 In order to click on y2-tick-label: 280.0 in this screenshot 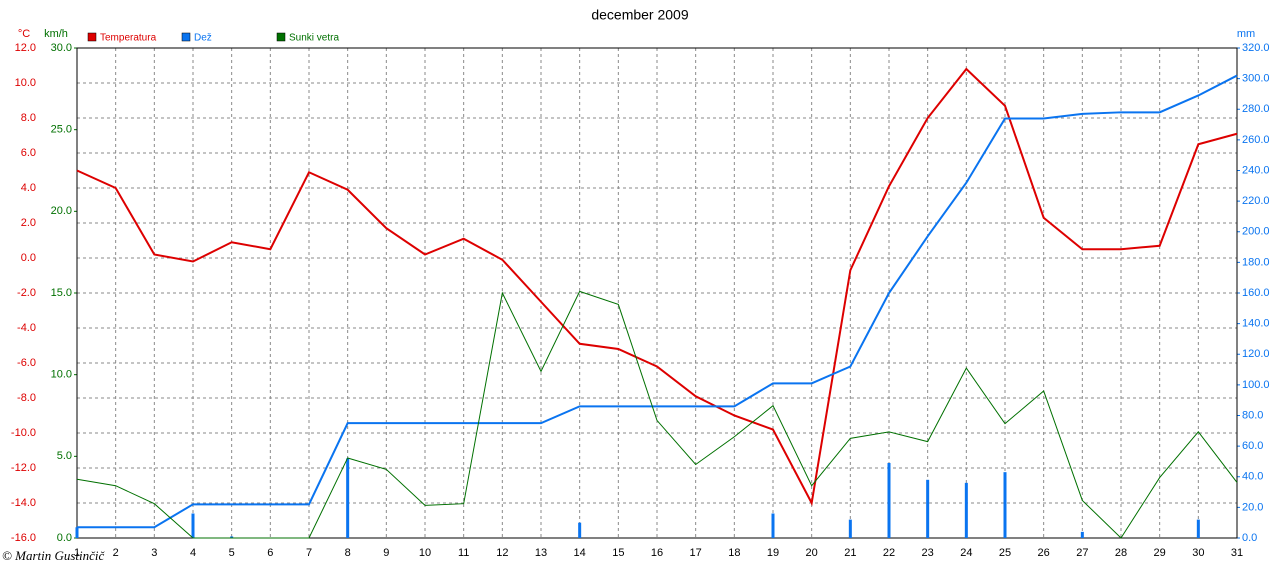, I will do `click(1256, 109)`.